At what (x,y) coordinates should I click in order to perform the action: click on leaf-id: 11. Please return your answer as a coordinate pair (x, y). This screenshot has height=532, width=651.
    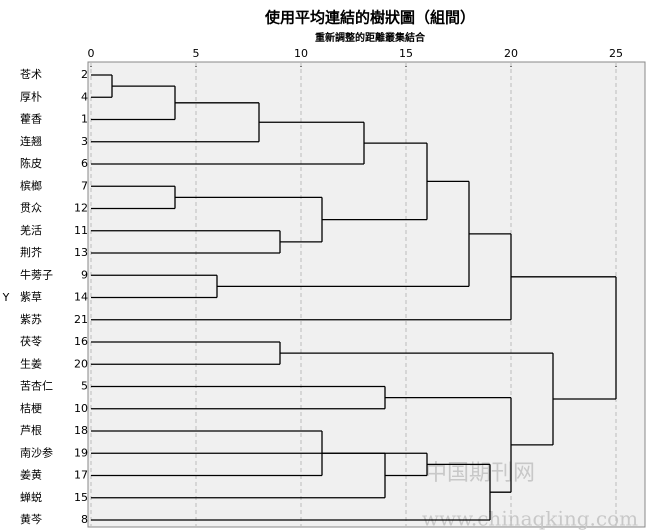
    Looking at the image, I should click on (81, 230).